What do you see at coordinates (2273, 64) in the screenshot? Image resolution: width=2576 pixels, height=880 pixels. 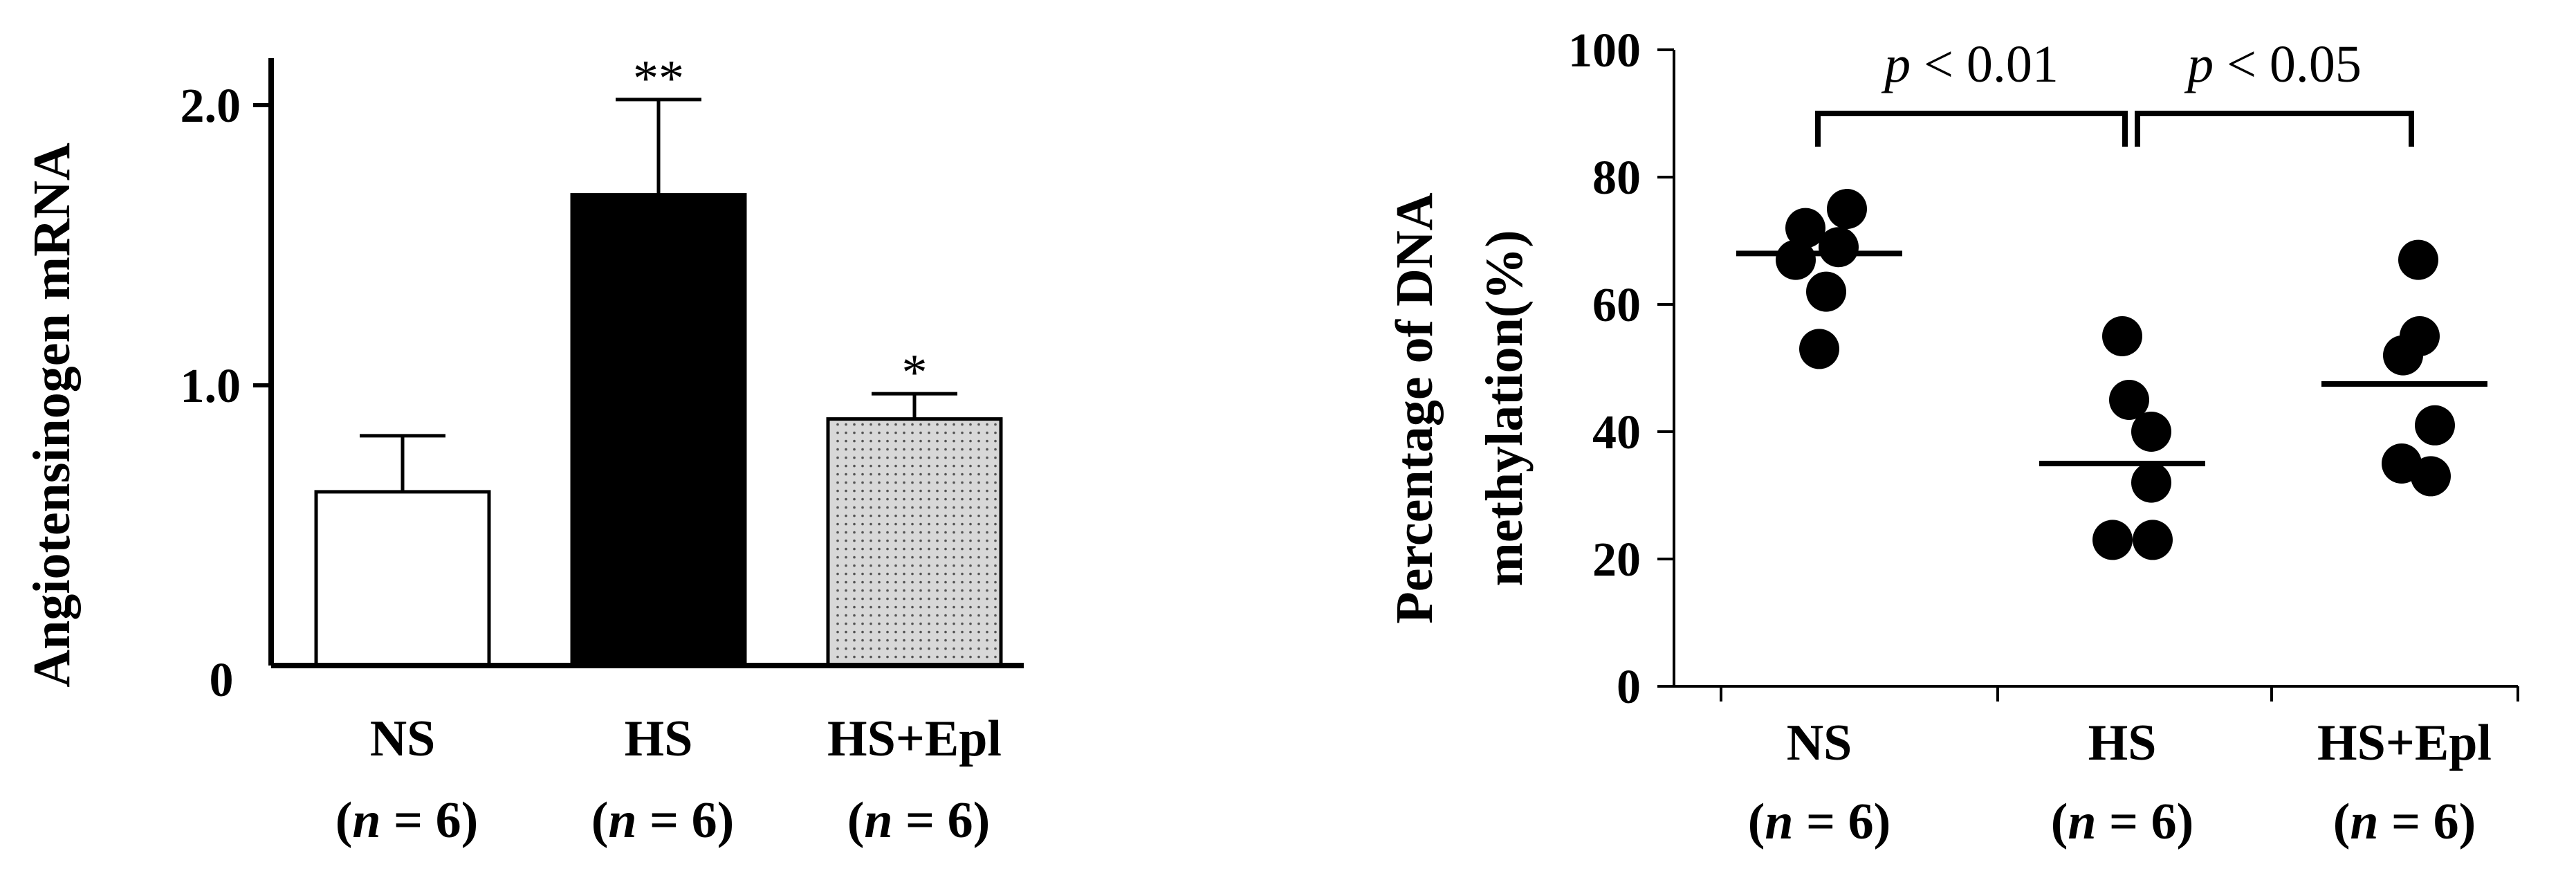 I see `comparison-p-value: p < 0.05` at bounding box center [2273, 64].